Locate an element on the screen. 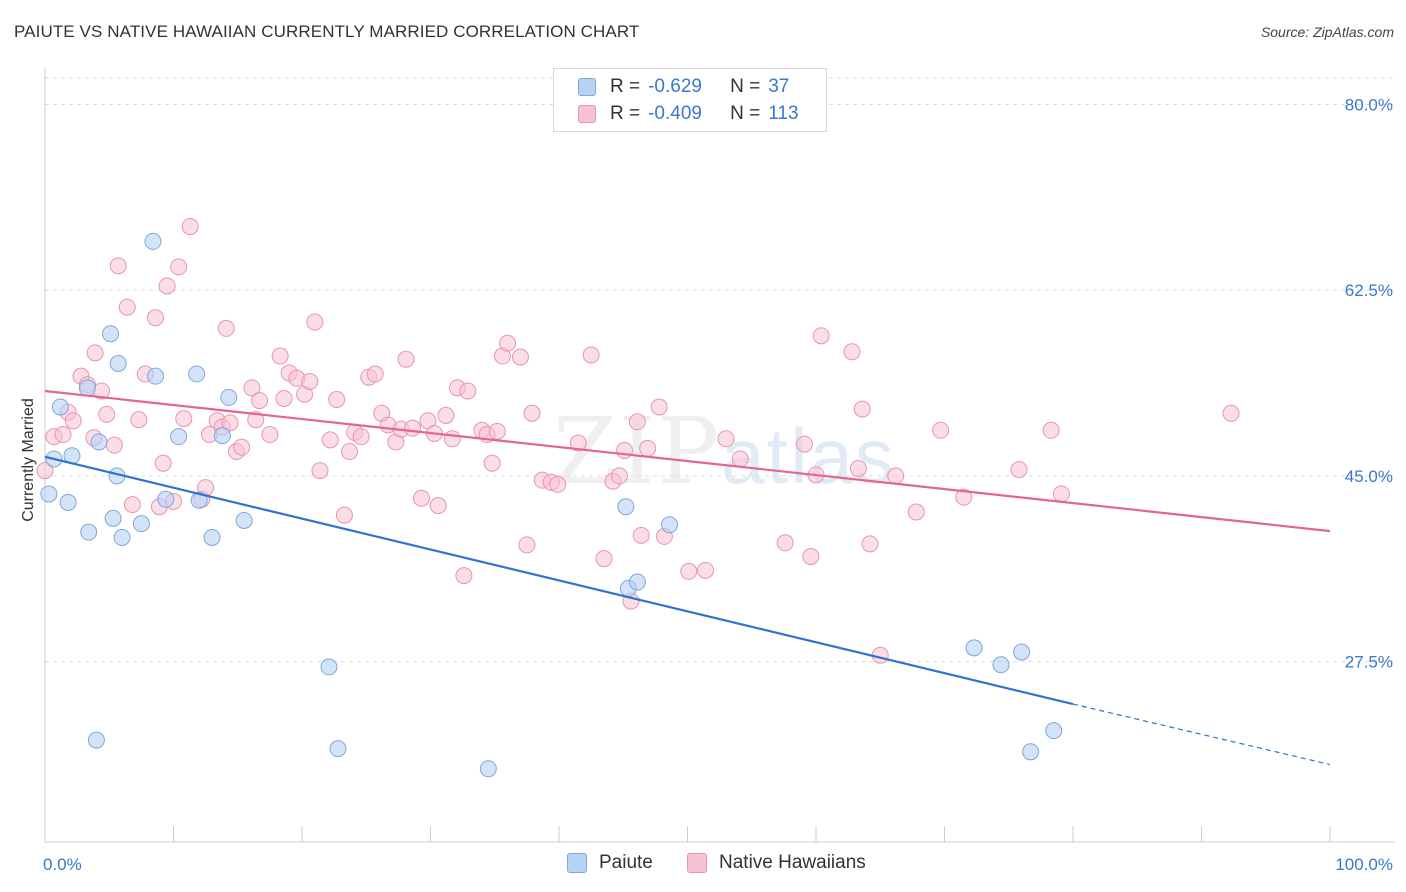 The height and width of the screenshot is (892, 1406). paiute-trend-extension is located at coordinates (1201, 734).